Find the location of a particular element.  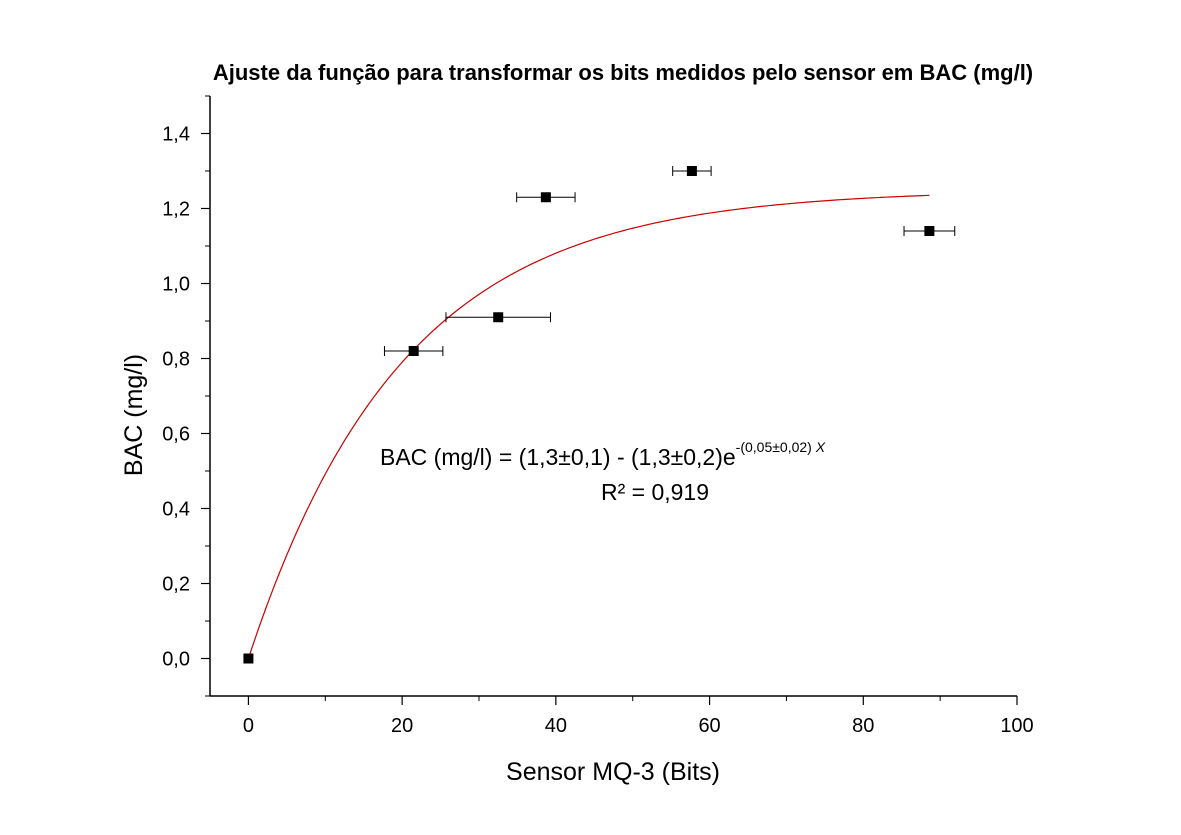

x-tick-label: 0 is located at coordinates (248, 726).